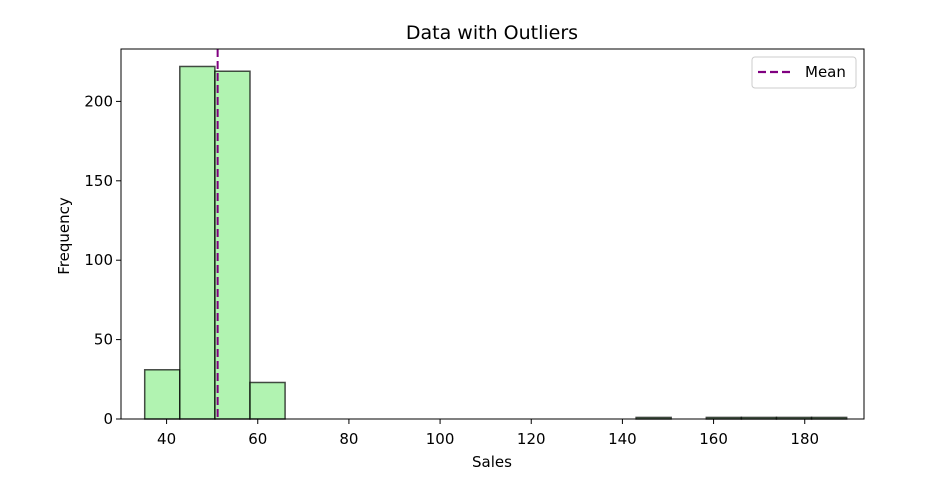 The width and height of the screenshot is (951, 482). Describe the element at coordinates (103, 340) in the screenshot. I see `y-tick-label: 50` at that location.